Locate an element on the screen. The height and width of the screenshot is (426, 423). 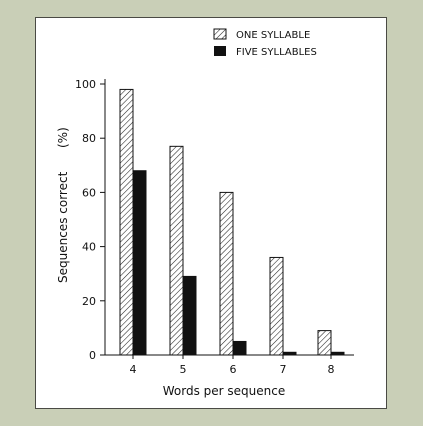
legend-swatch-one-syllable is located at coordinates (220, 34).